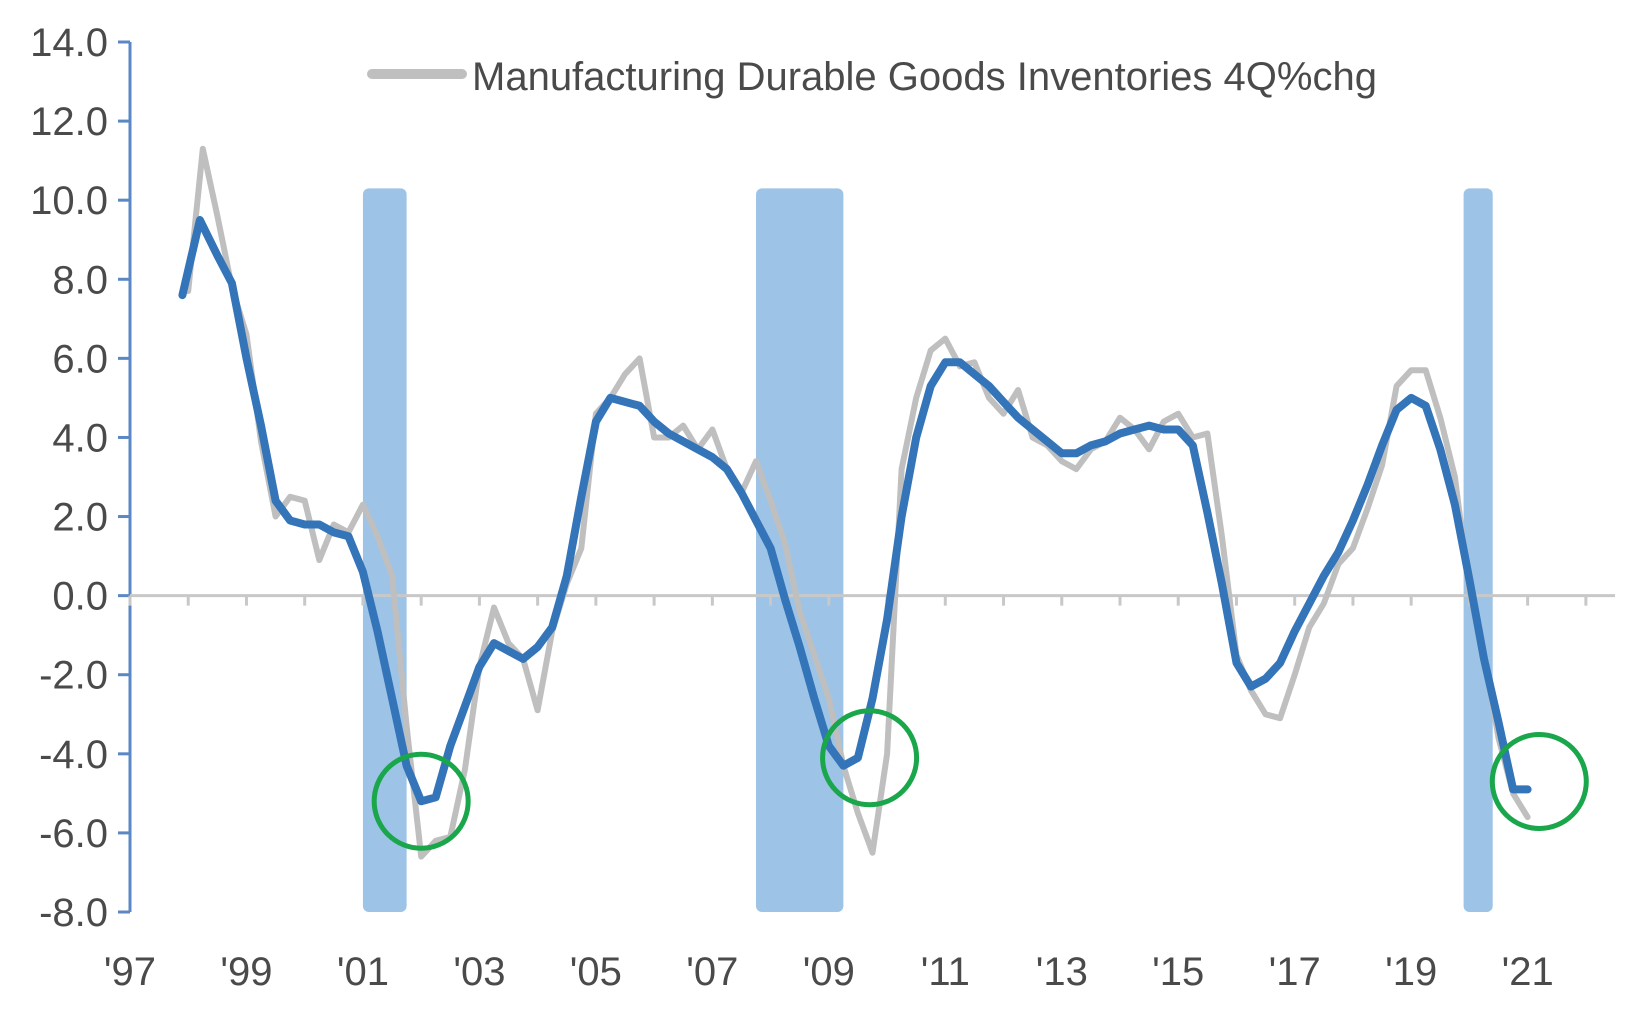  Describe the element at coordinates (80, 518) in the screenshot. I see `y-tick-label: 2.0` at that location.